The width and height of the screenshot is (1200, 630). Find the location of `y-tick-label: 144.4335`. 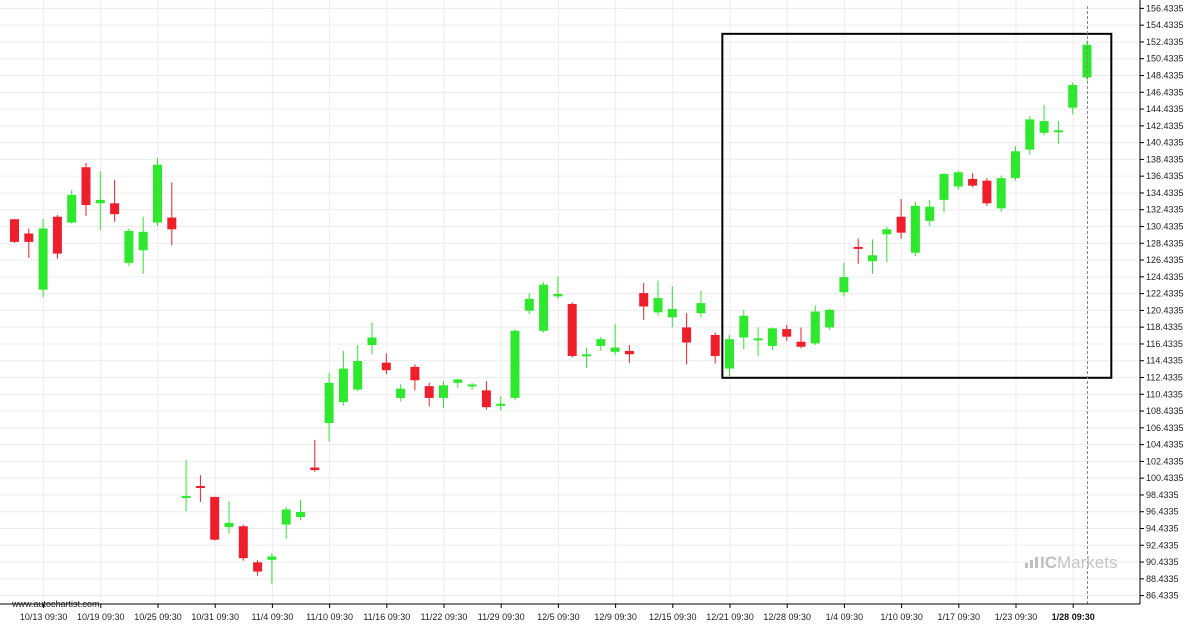

y-tick-label: 144.4335 is located at coordinates (1165, 109).